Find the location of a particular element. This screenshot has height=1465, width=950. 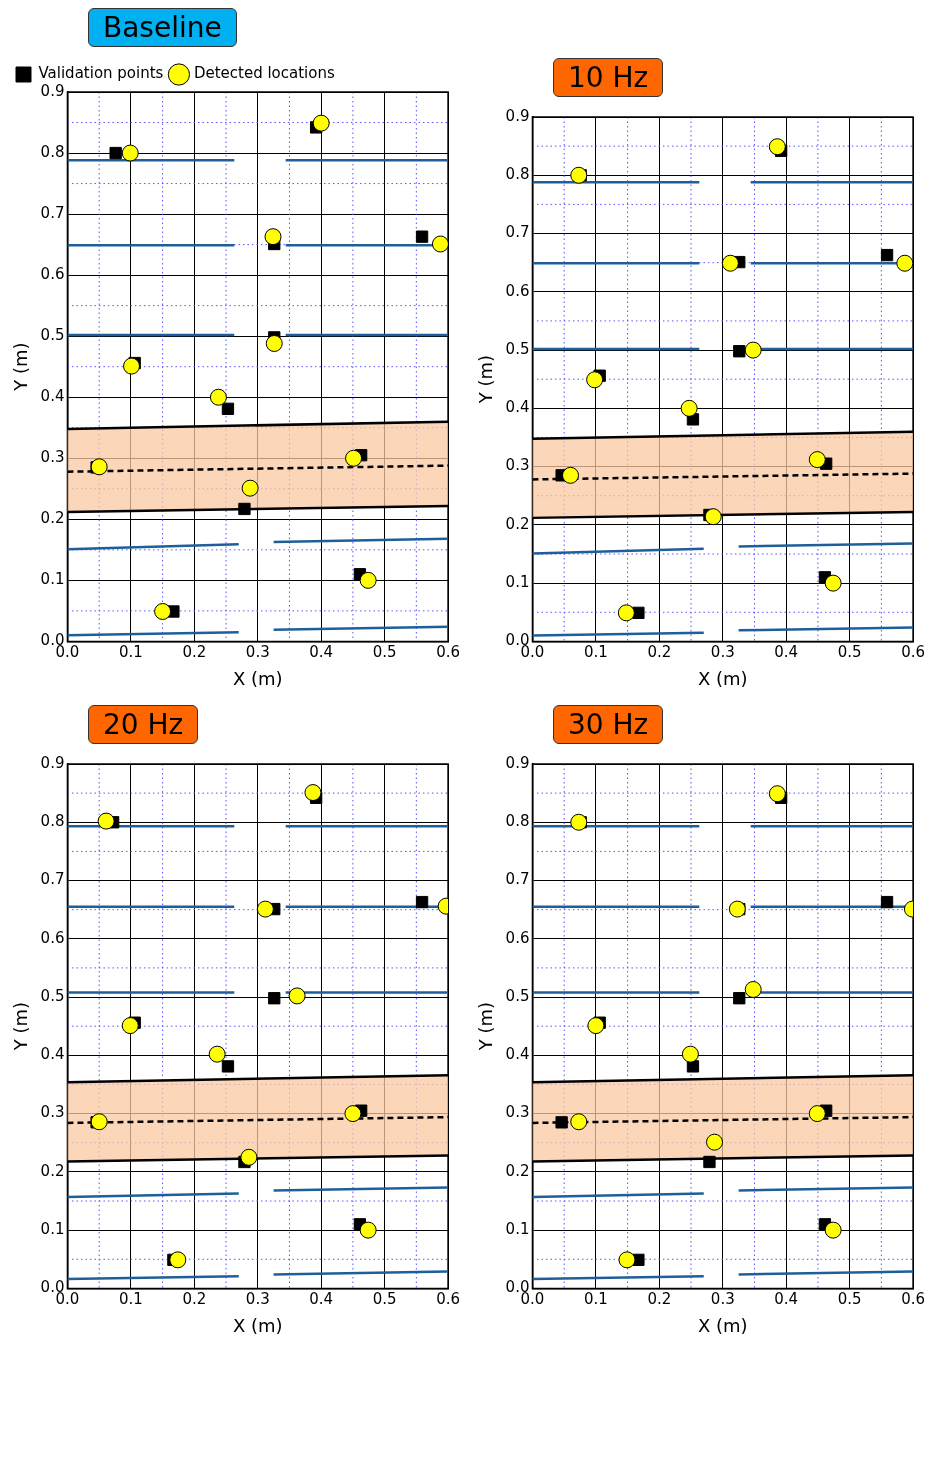

chart-title: 30 Hz is located at coordinates (608, 724).